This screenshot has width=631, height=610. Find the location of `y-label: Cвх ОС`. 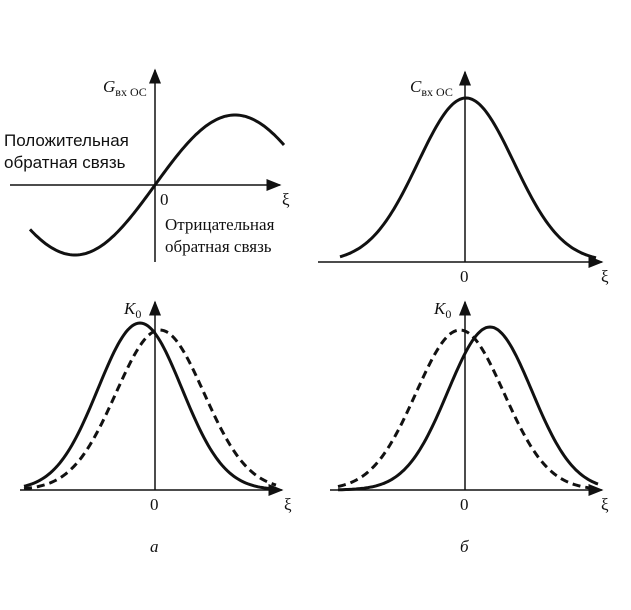

y-label: Cвх ОС is located at coordinates (431, 88).